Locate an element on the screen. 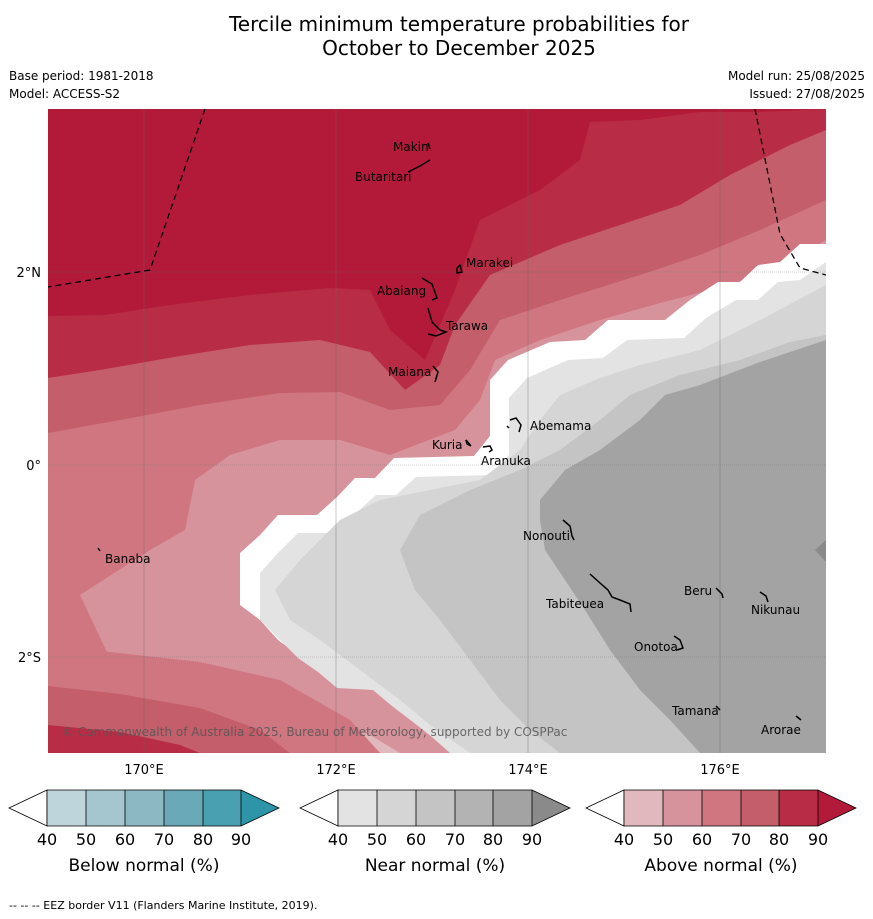 Image resolution: width=873 pixels, height=919 pixels. cb1-min-triangle is located at coordinates (28, 808).